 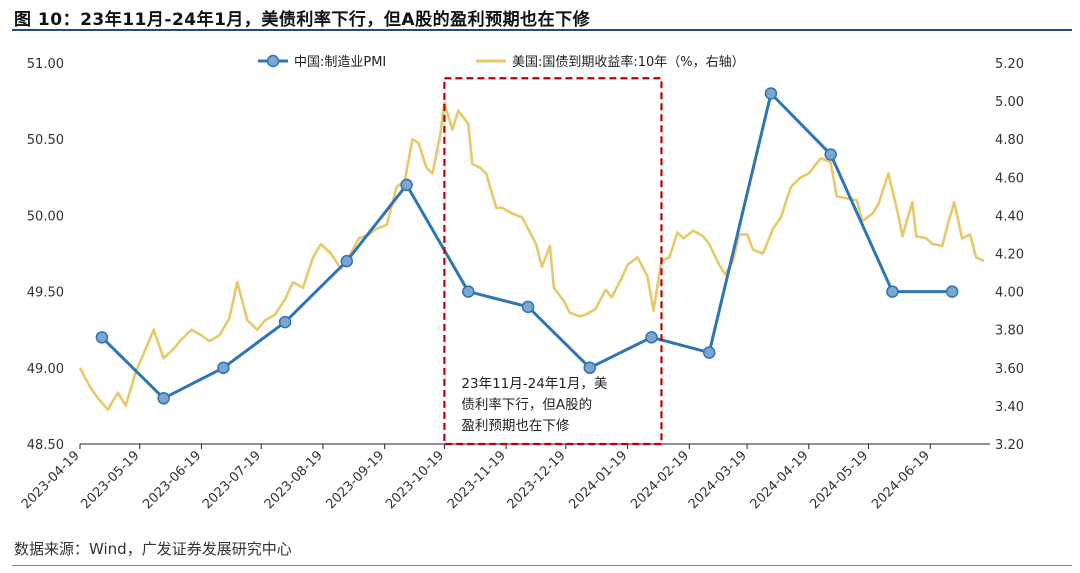 I want to click on x-tick-label: 2023-04-19, so click(x=51, y=480).